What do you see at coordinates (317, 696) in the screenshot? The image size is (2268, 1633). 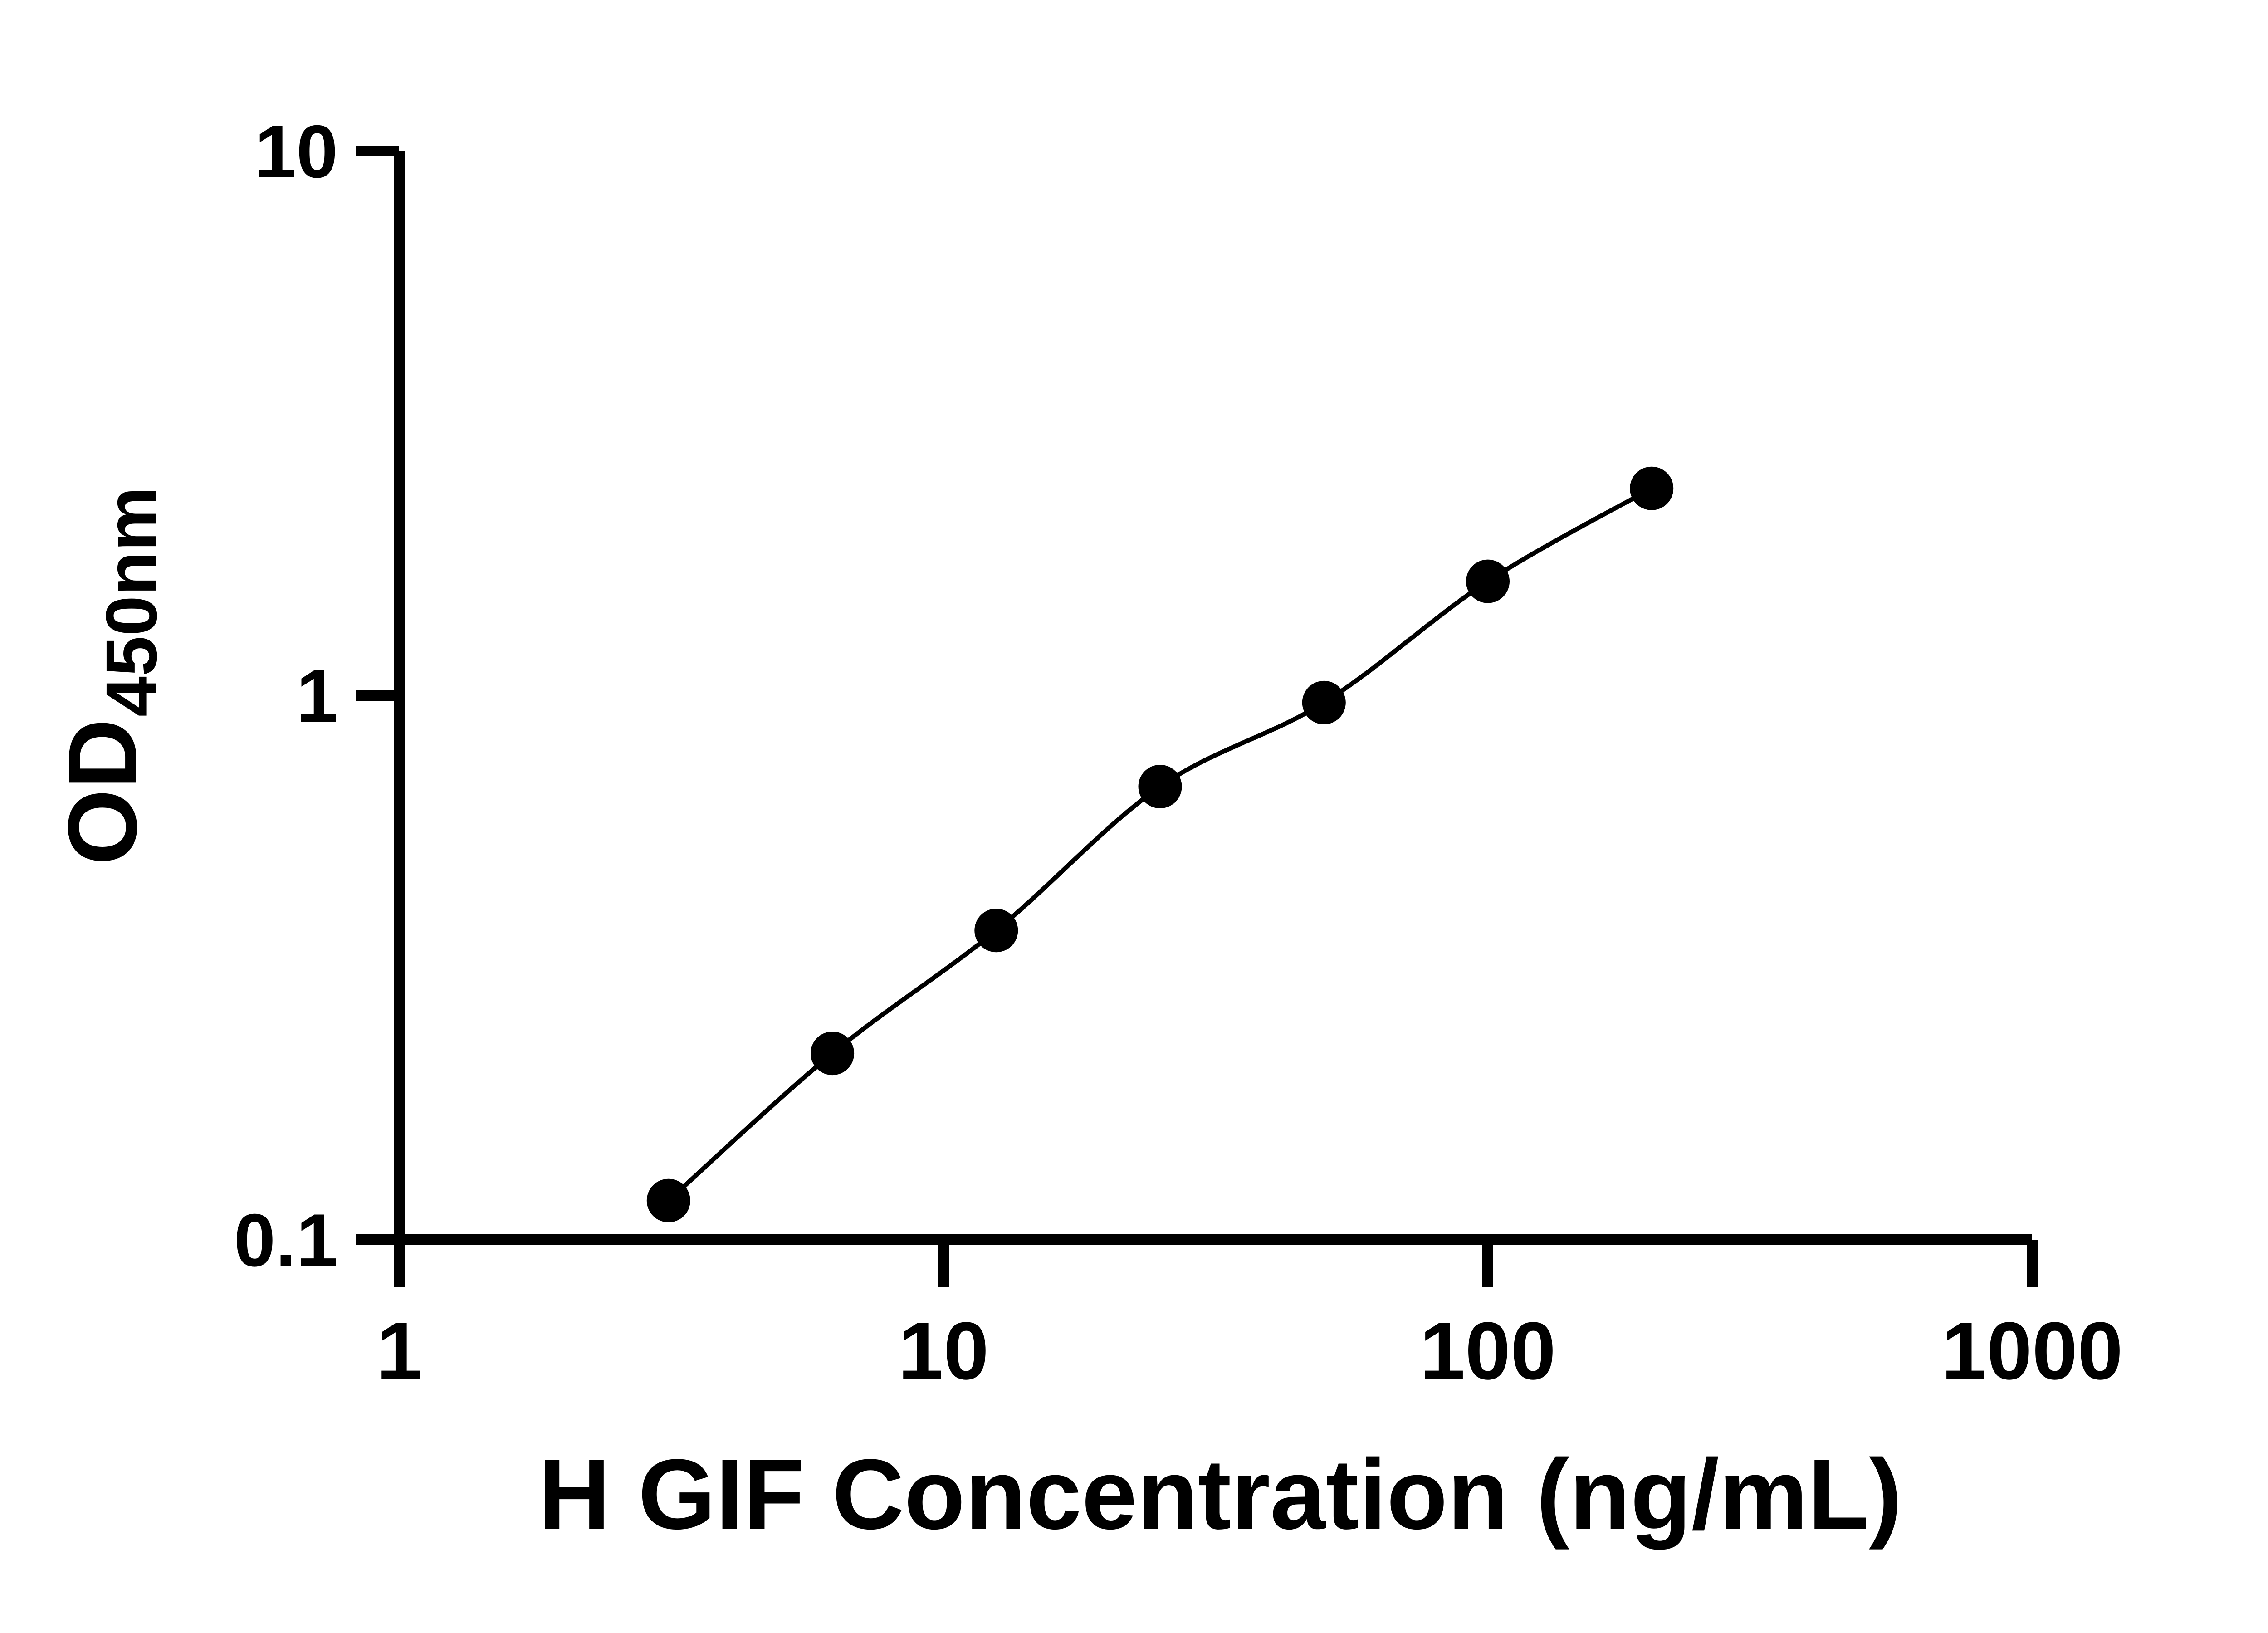 I see `y-tick-label-1: 1` at bounding box center [317, 696].